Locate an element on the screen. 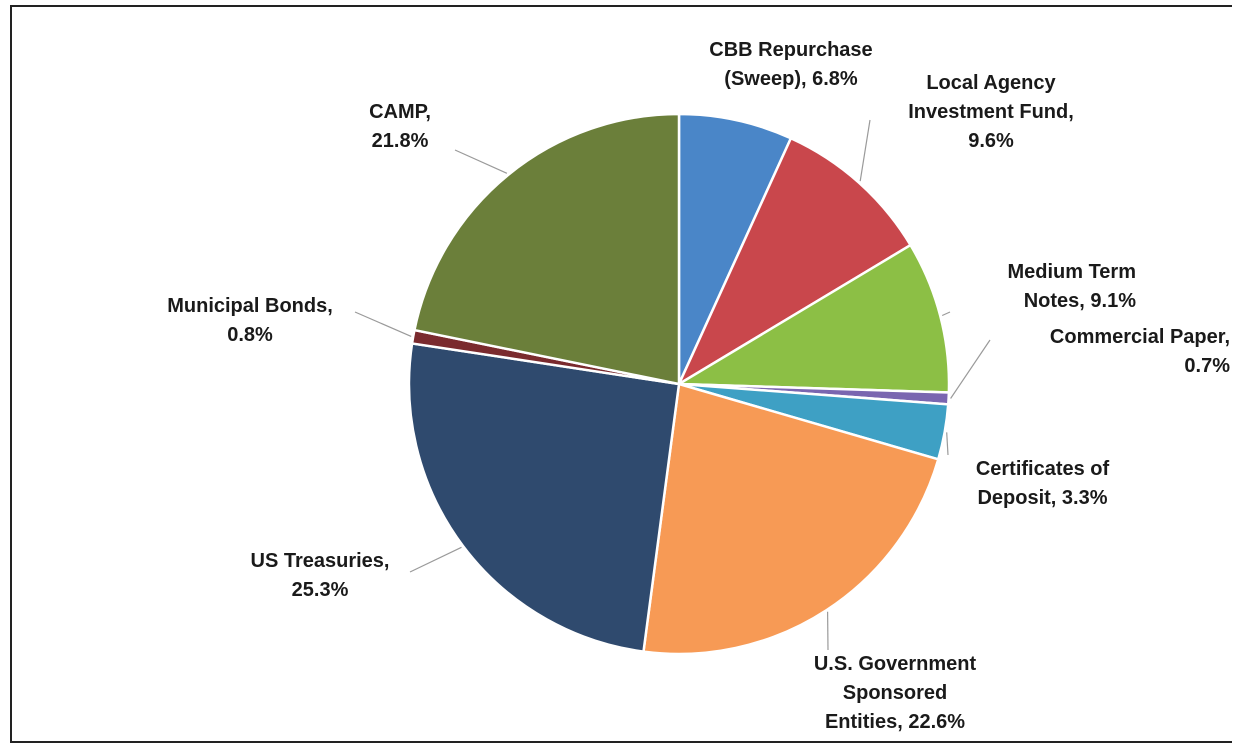  label-commercial-paper: Commercial Paper, 0.7% is located at coordinates (1139, 351).